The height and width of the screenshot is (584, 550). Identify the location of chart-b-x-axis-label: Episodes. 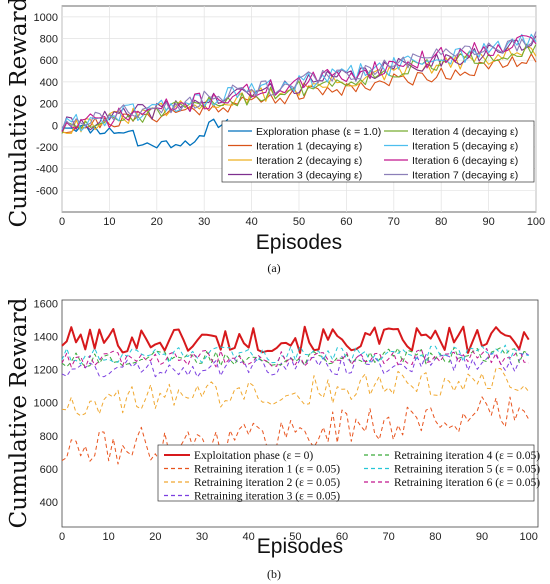
(300, 546).